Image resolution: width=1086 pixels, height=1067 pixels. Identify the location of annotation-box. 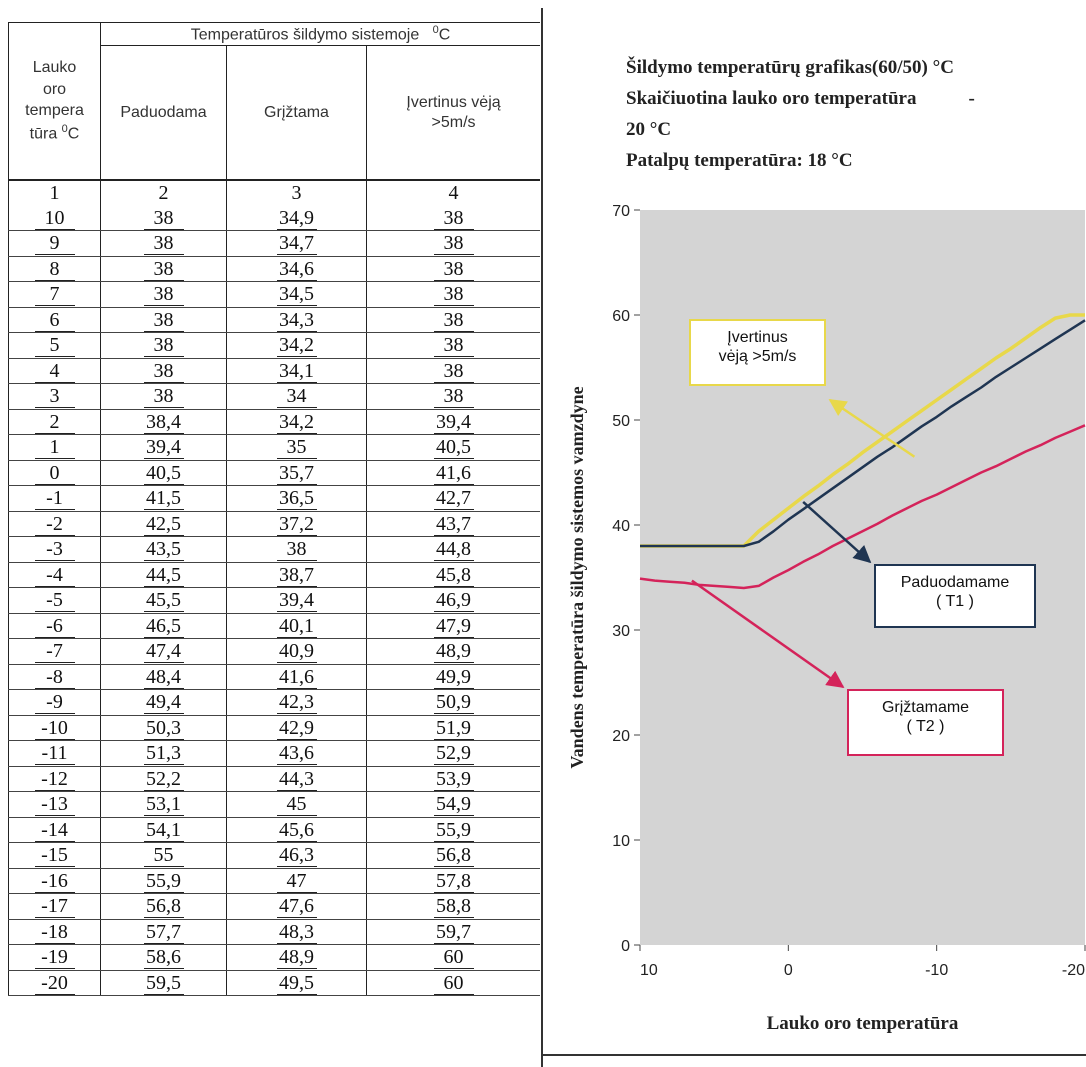
(757, 352).